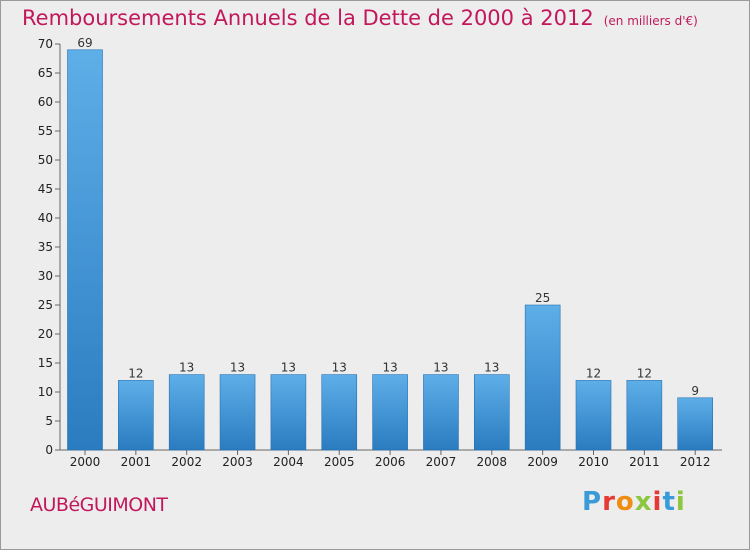 The height and width of the screenshot is (550, 750). What do you see at coordinates (45, 392) in the screenshot?
I see `y-tick-label: 10` at bounding box center [45, 392].